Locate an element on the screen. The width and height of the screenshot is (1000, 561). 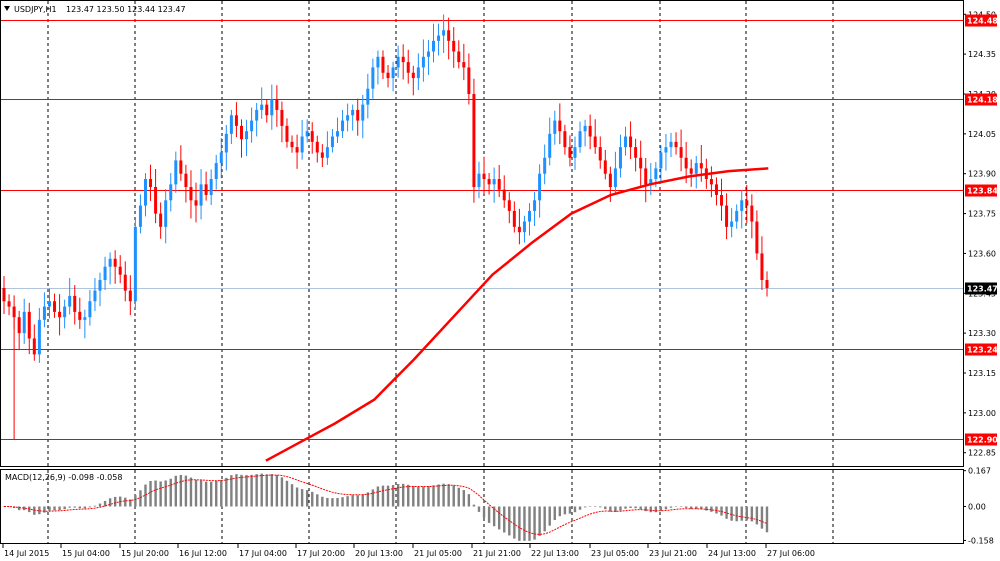
level-label: 122.90 is located at coordinates (982, 440).